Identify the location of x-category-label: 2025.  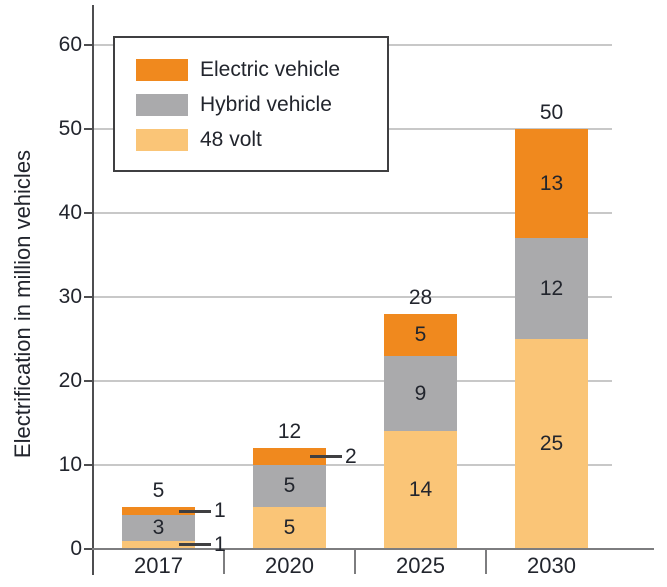
(420, 565).